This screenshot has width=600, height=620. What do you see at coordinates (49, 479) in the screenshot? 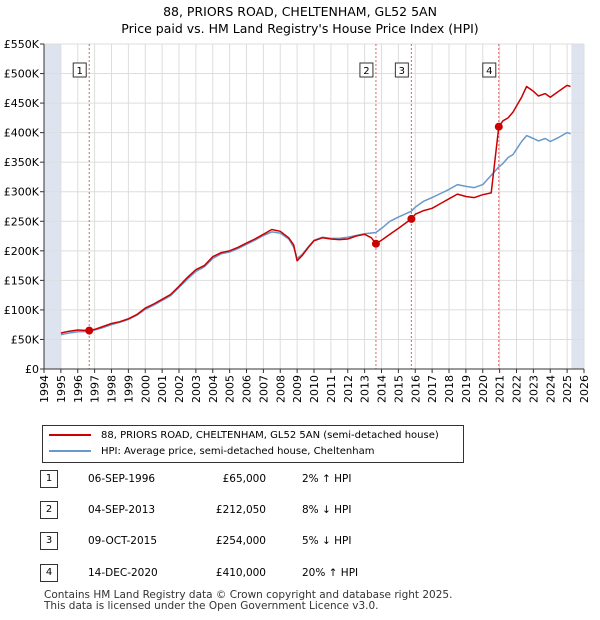
I see `transaction-number: 1` at bounding box center [49, 479].